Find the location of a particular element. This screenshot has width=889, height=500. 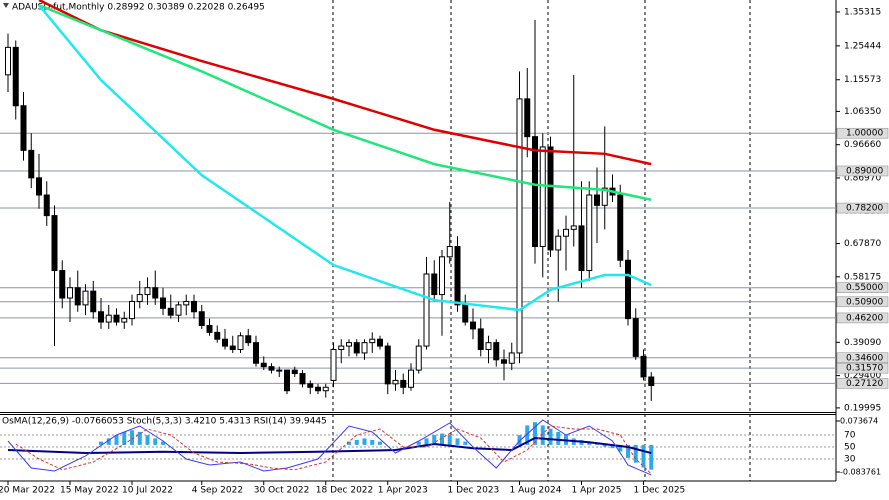

x-tick-label: 1 Apr 2025 is located at coordinates (597, 491).